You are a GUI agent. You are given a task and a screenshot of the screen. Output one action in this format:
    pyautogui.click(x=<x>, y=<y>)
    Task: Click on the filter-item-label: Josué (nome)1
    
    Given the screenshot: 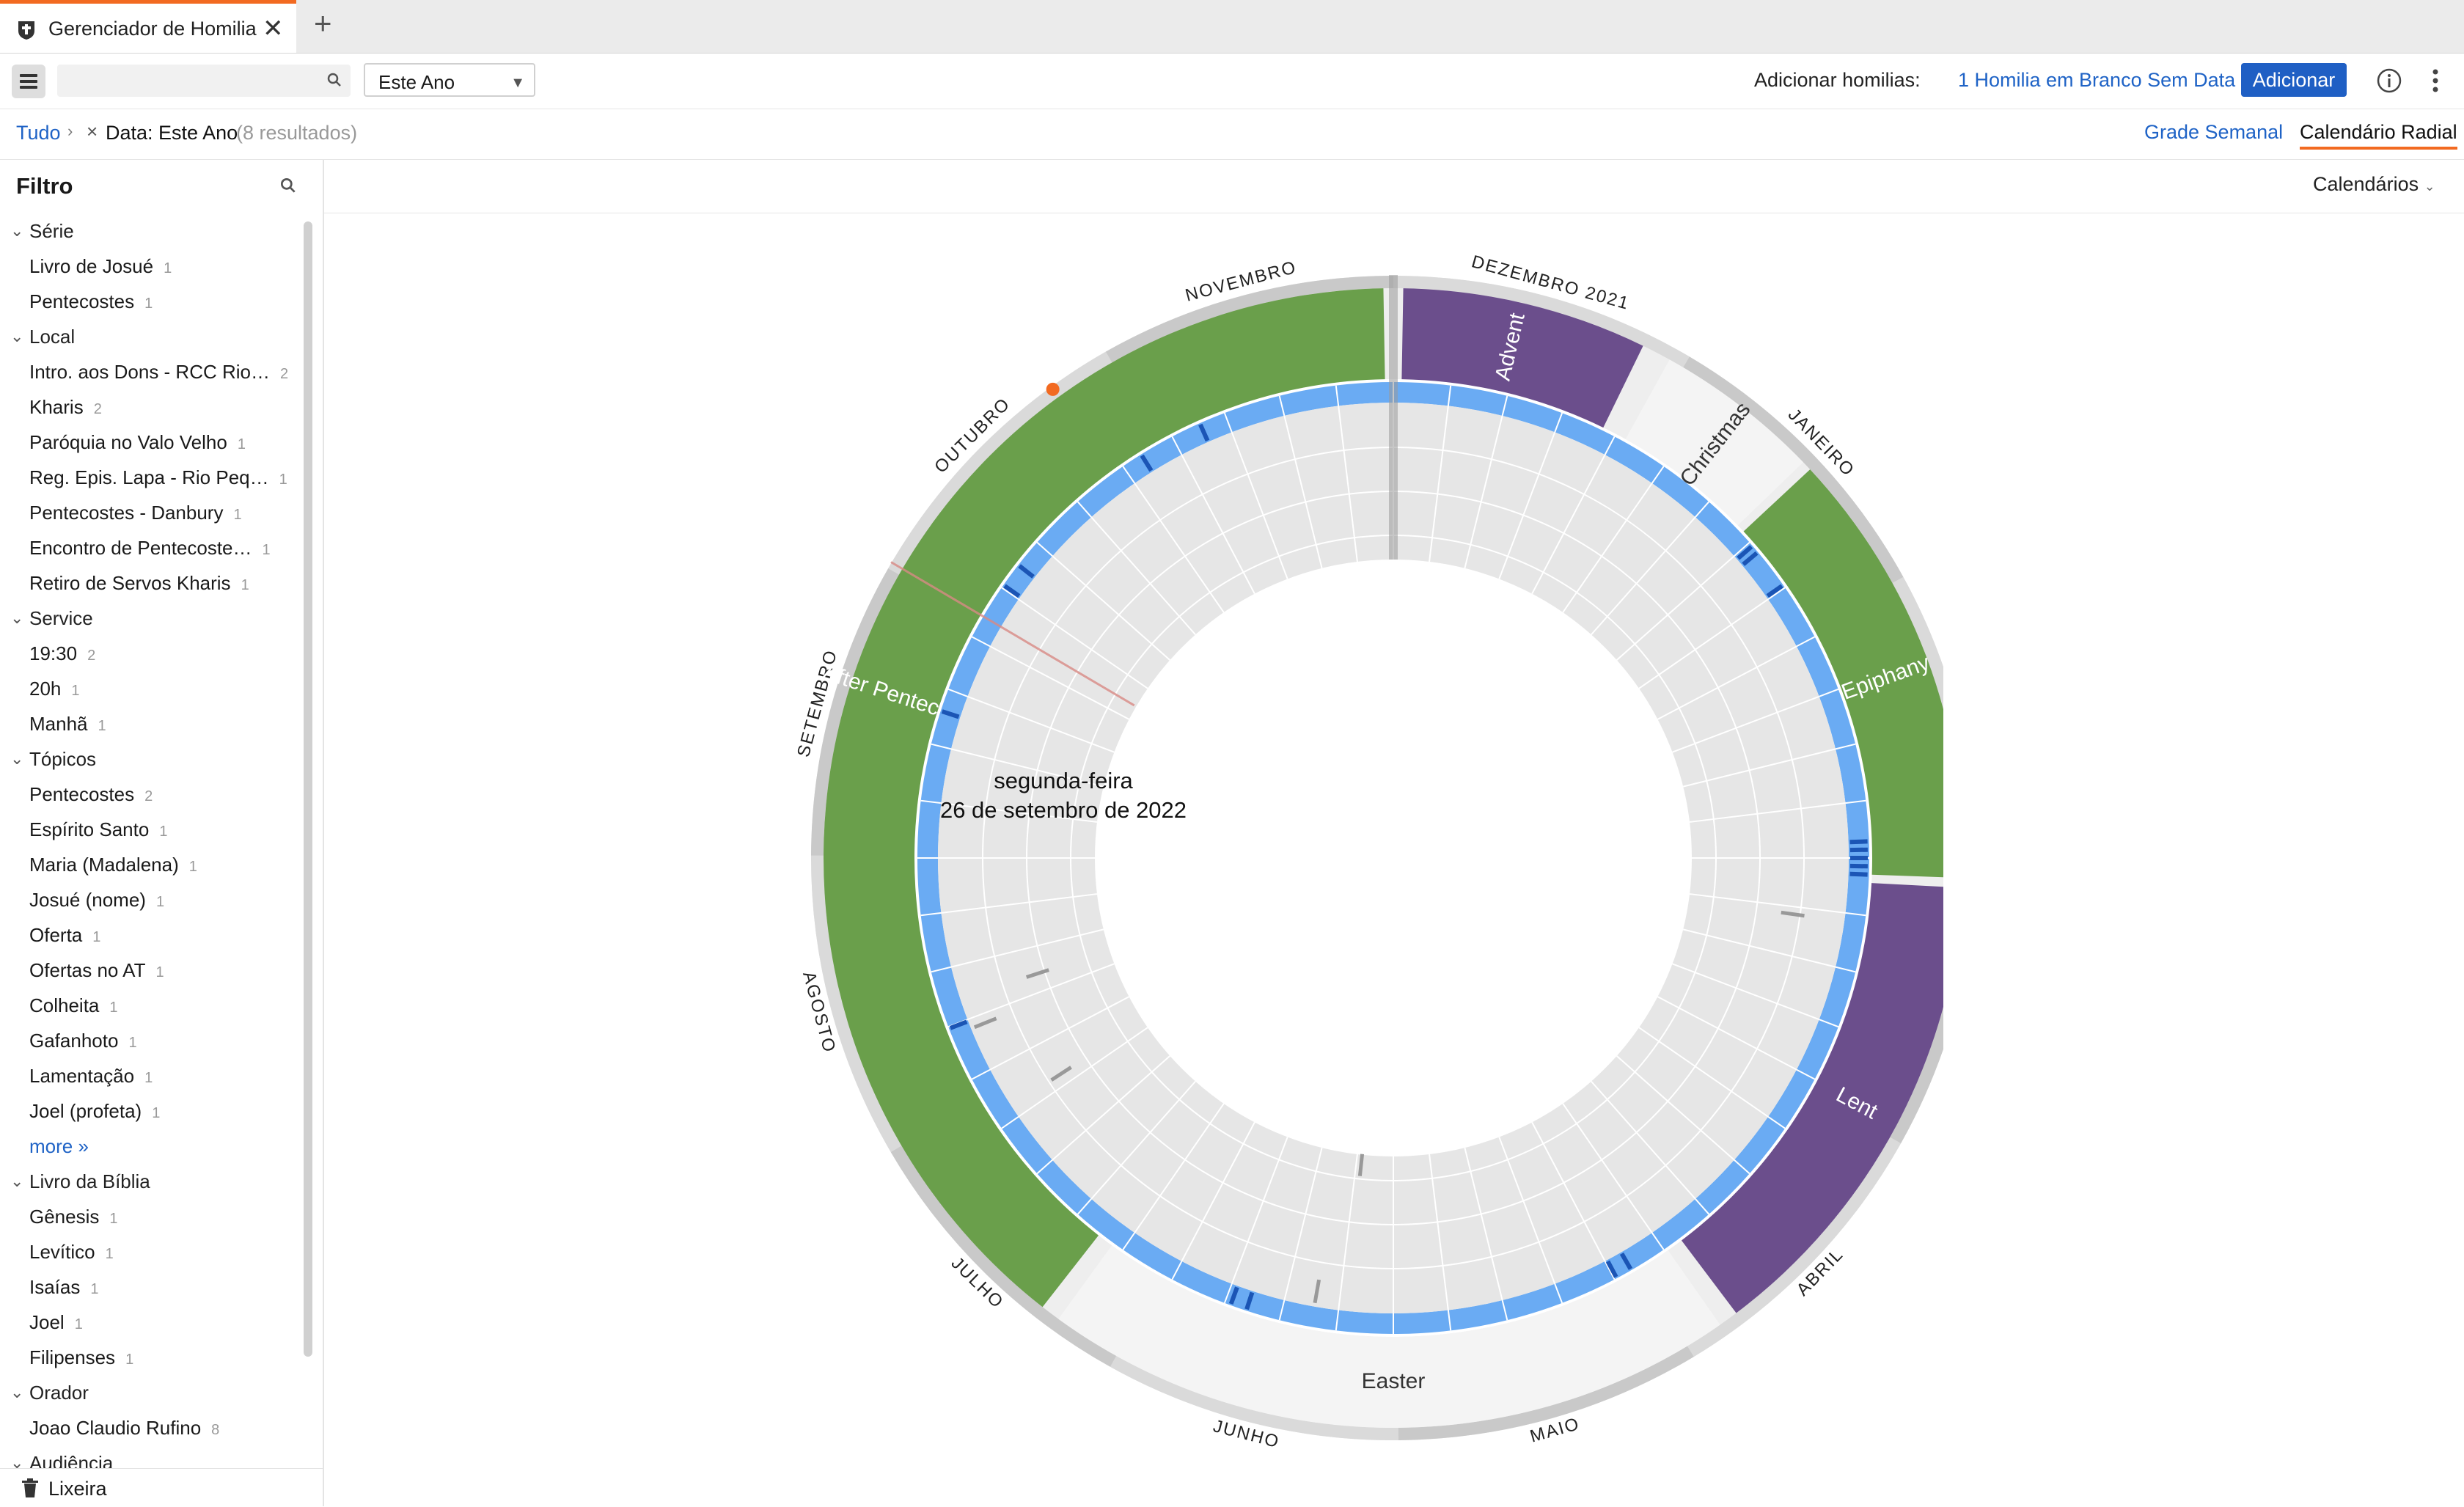 What is the action you would take?
    pyautogui.click(x=96, y=900)
    